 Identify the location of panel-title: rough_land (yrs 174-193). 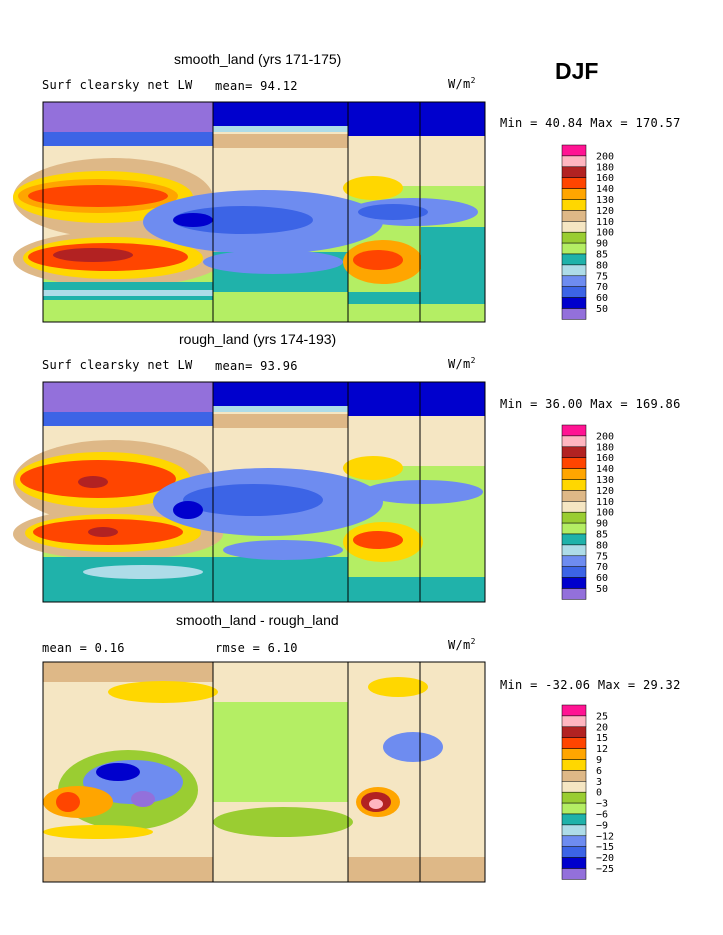
(258, 339).